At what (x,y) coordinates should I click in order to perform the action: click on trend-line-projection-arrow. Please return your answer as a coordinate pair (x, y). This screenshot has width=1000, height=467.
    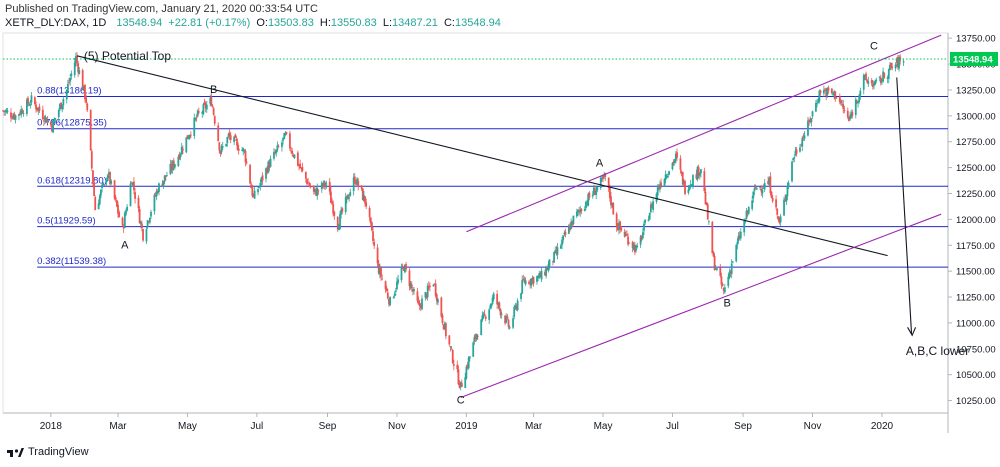
    Looking at the image, I should click on (904, 206).